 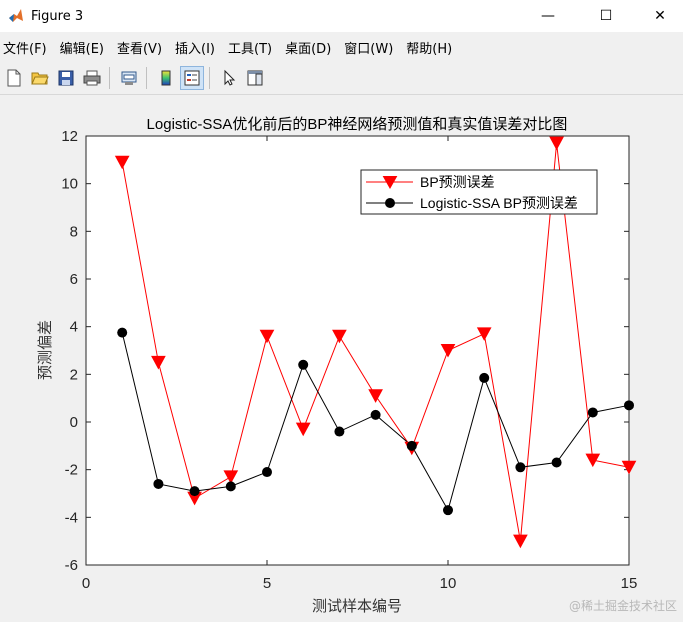 What do you see at coordinates (69, 136) in the screenshot?
I see `y-tick-label: 12` at bounding box center [69, 136].